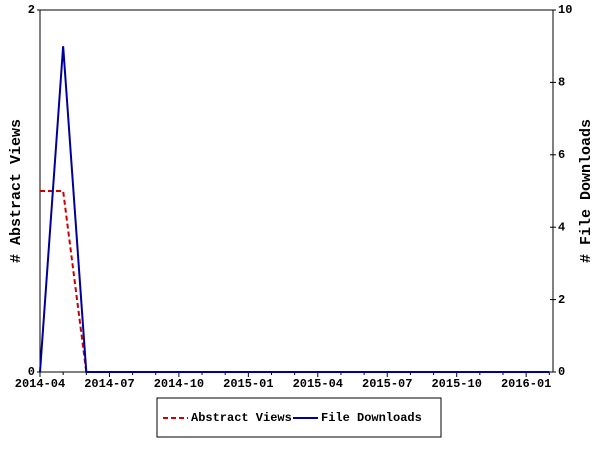  Describe the element at coordinates (526, 384) in the screenshot. I see `x-tick-label: 2016-01` at that location.